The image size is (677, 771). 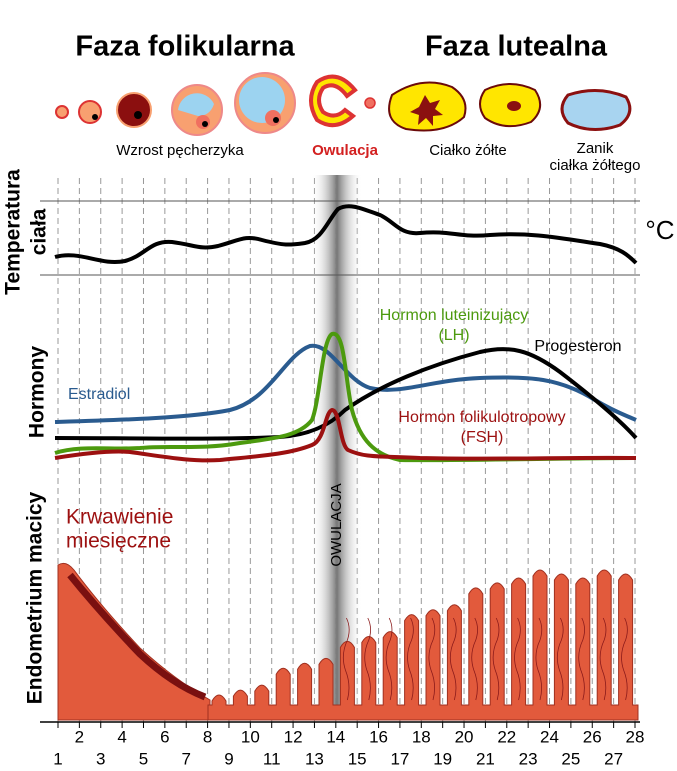 What do you see at coordinates (345, 150) in the screenshot?
I see `stage-label: Owulacja` at bounding box center [345, 150].